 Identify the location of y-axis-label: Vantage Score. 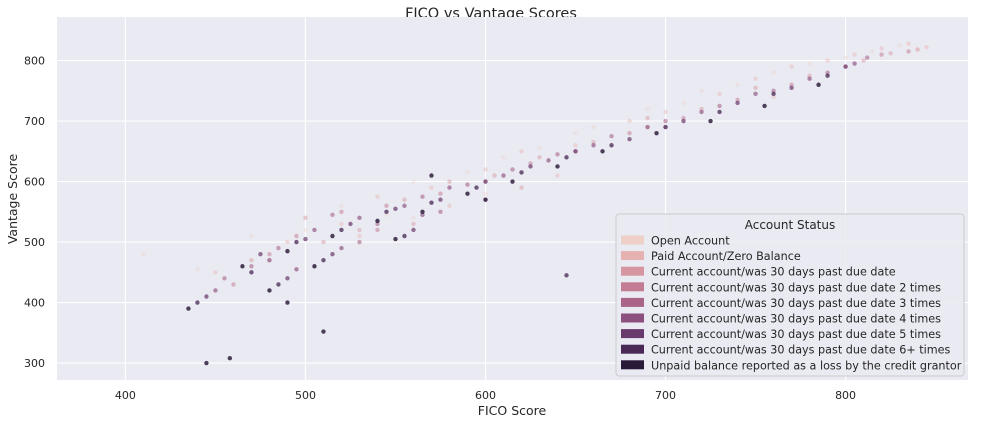
(12, 199).